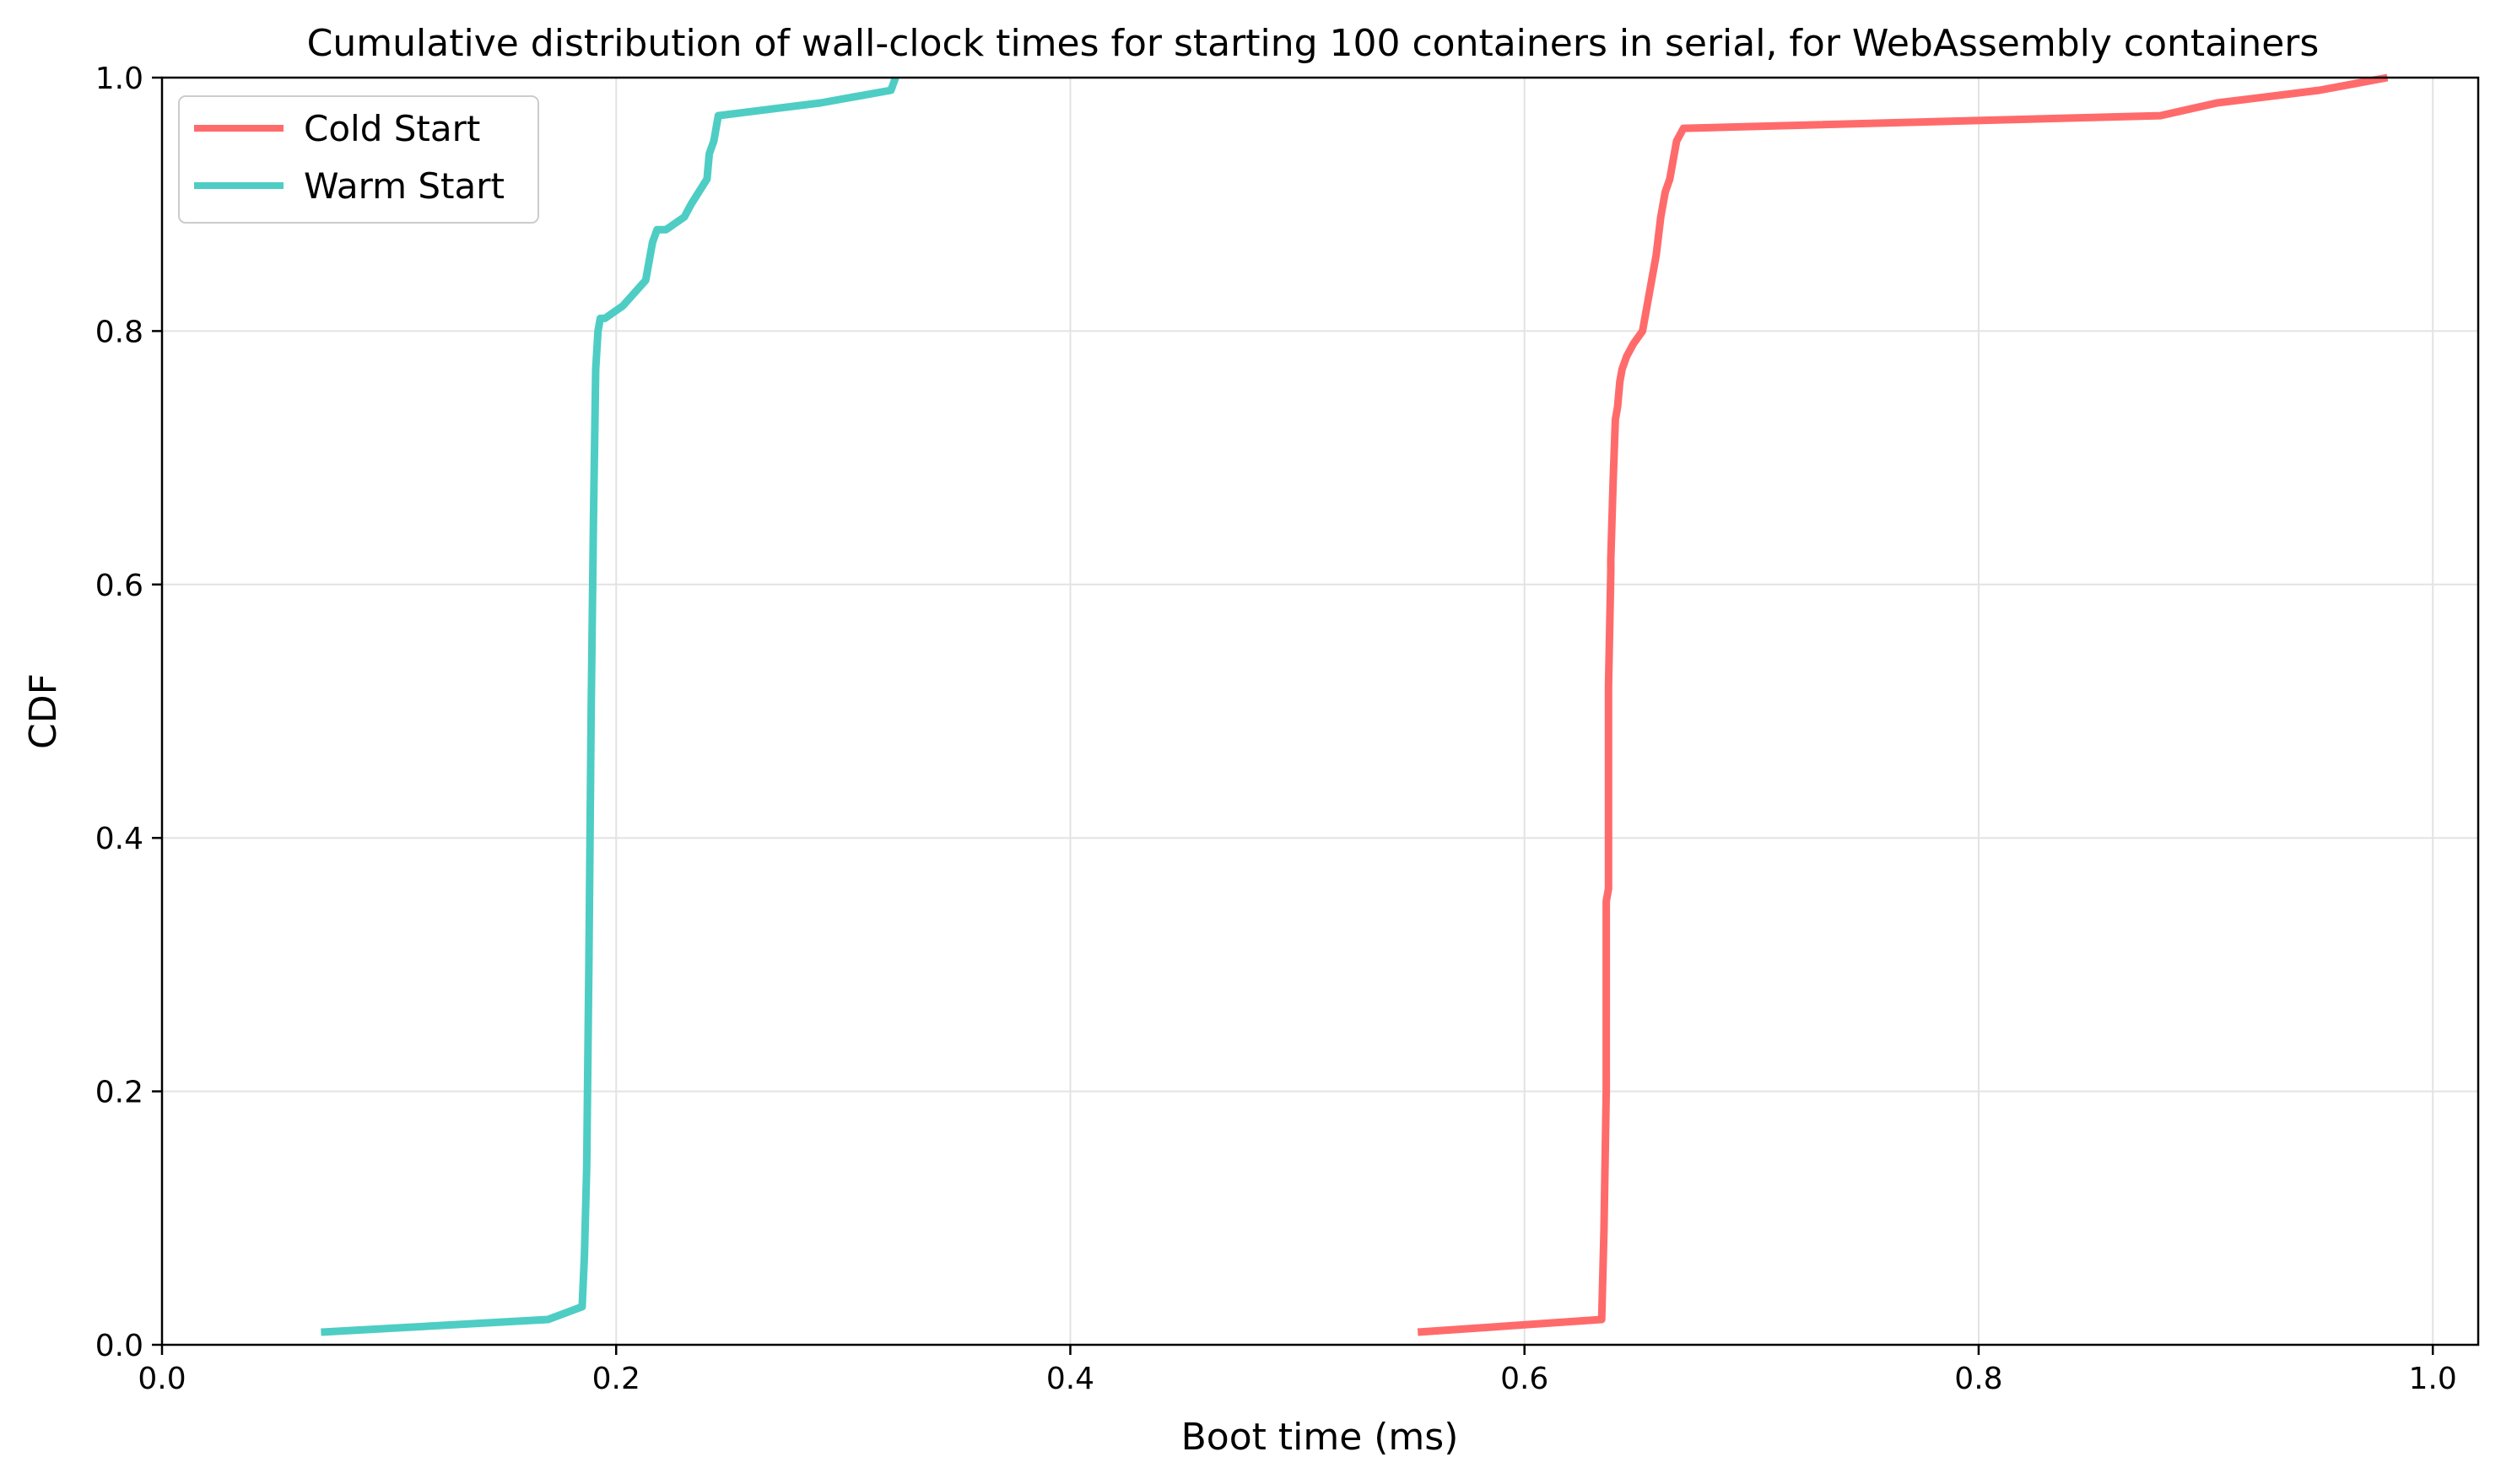 The image size is (2501, 1484). I want to click on x-tick-label: 0.4, so click(1070, 1379).